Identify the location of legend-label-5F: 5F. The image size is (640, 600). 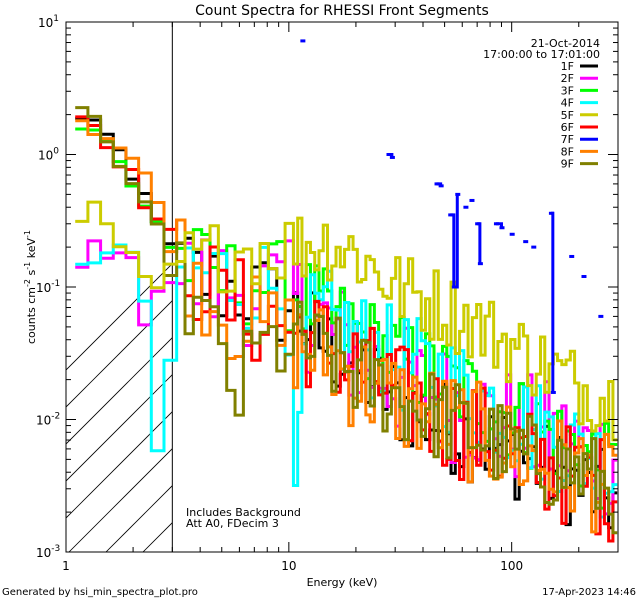
(567, 115).